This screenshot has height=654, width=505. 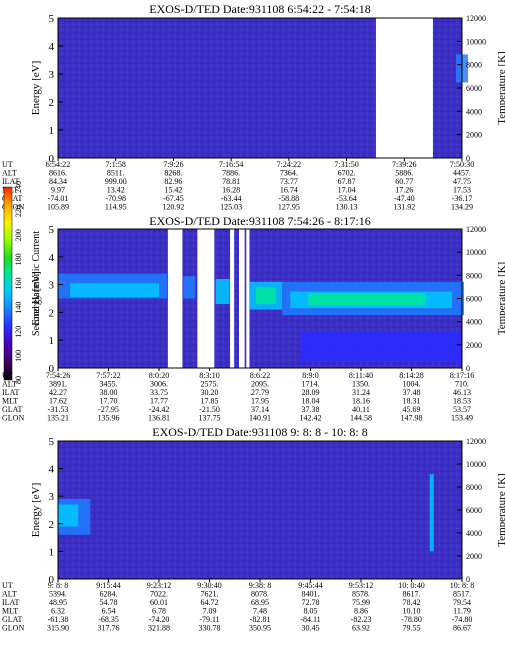 What do you see at coordinates (411, 585) in the screenshot?
I see `table-cell: 10: 0:40` at bounding box center [411, 585].